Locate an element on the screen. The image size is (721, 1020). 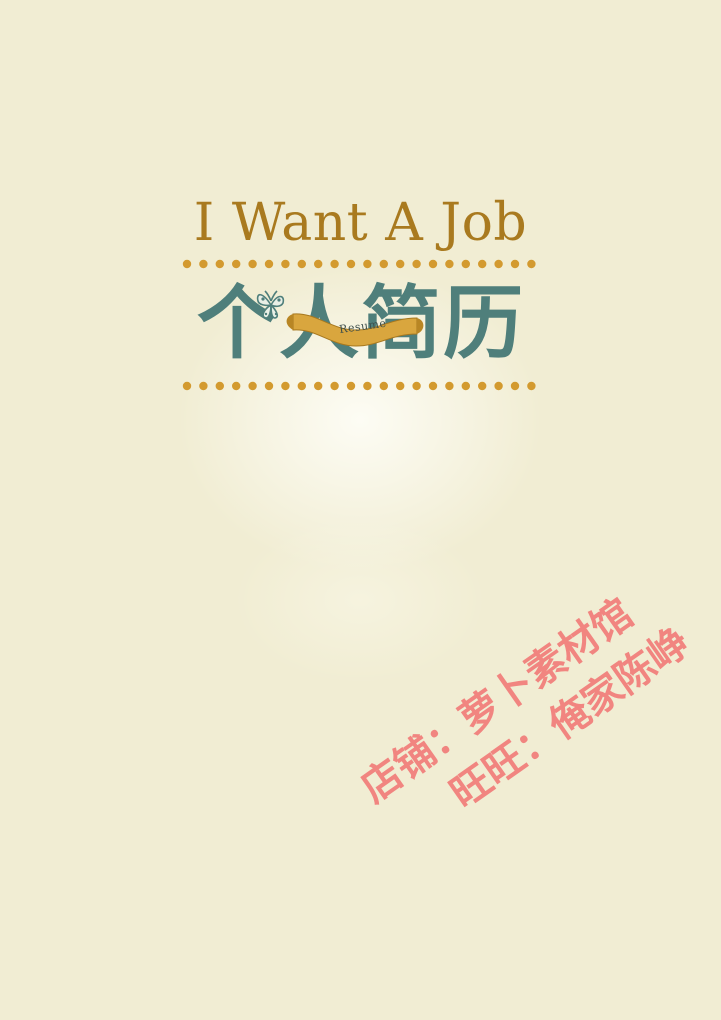
dotted-divider-bottom is located at coordinates (359, 386).